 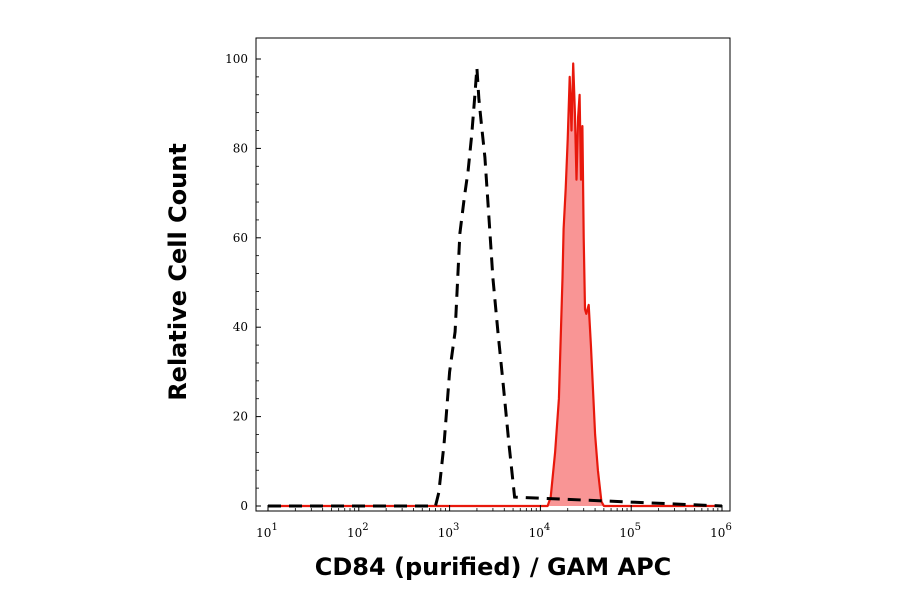 I want to click on x-tick-label: 10³, so click(x=449, y=531).